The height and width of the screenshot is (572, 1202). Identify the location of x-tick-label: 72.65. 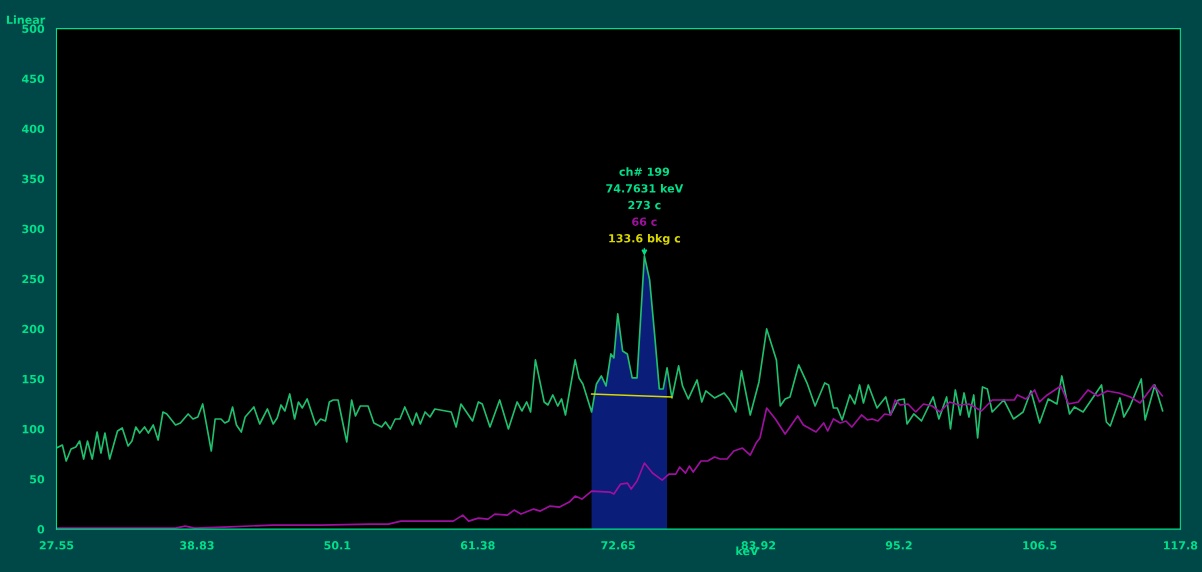
(618, 545).